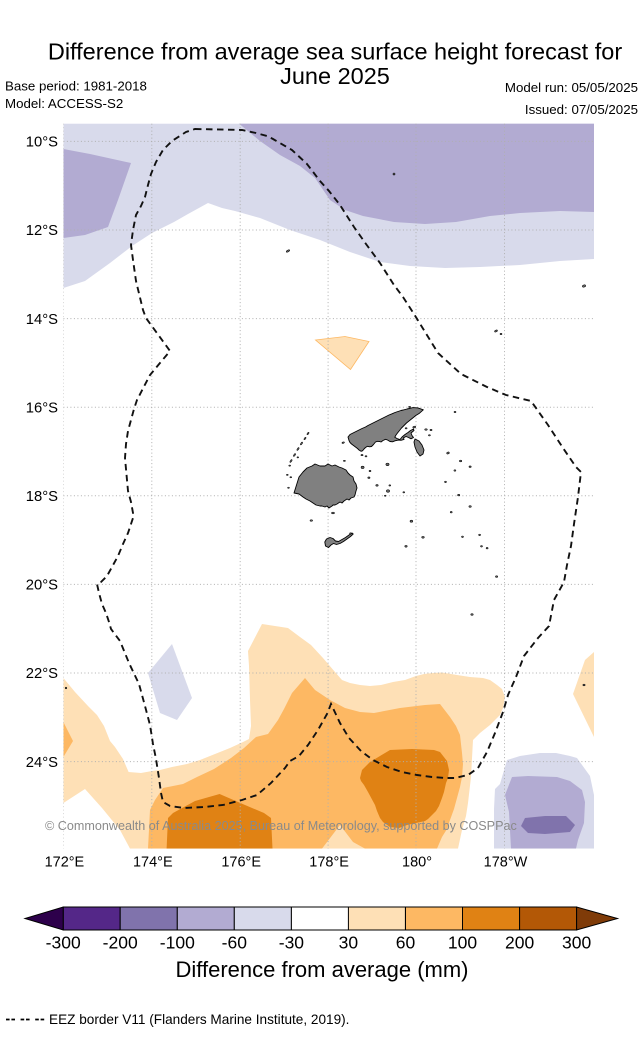 The image size is (644, 1040). Describe the element at coordinates (177, 943) in the screenshot. I see `svg-text: -100` at that location.